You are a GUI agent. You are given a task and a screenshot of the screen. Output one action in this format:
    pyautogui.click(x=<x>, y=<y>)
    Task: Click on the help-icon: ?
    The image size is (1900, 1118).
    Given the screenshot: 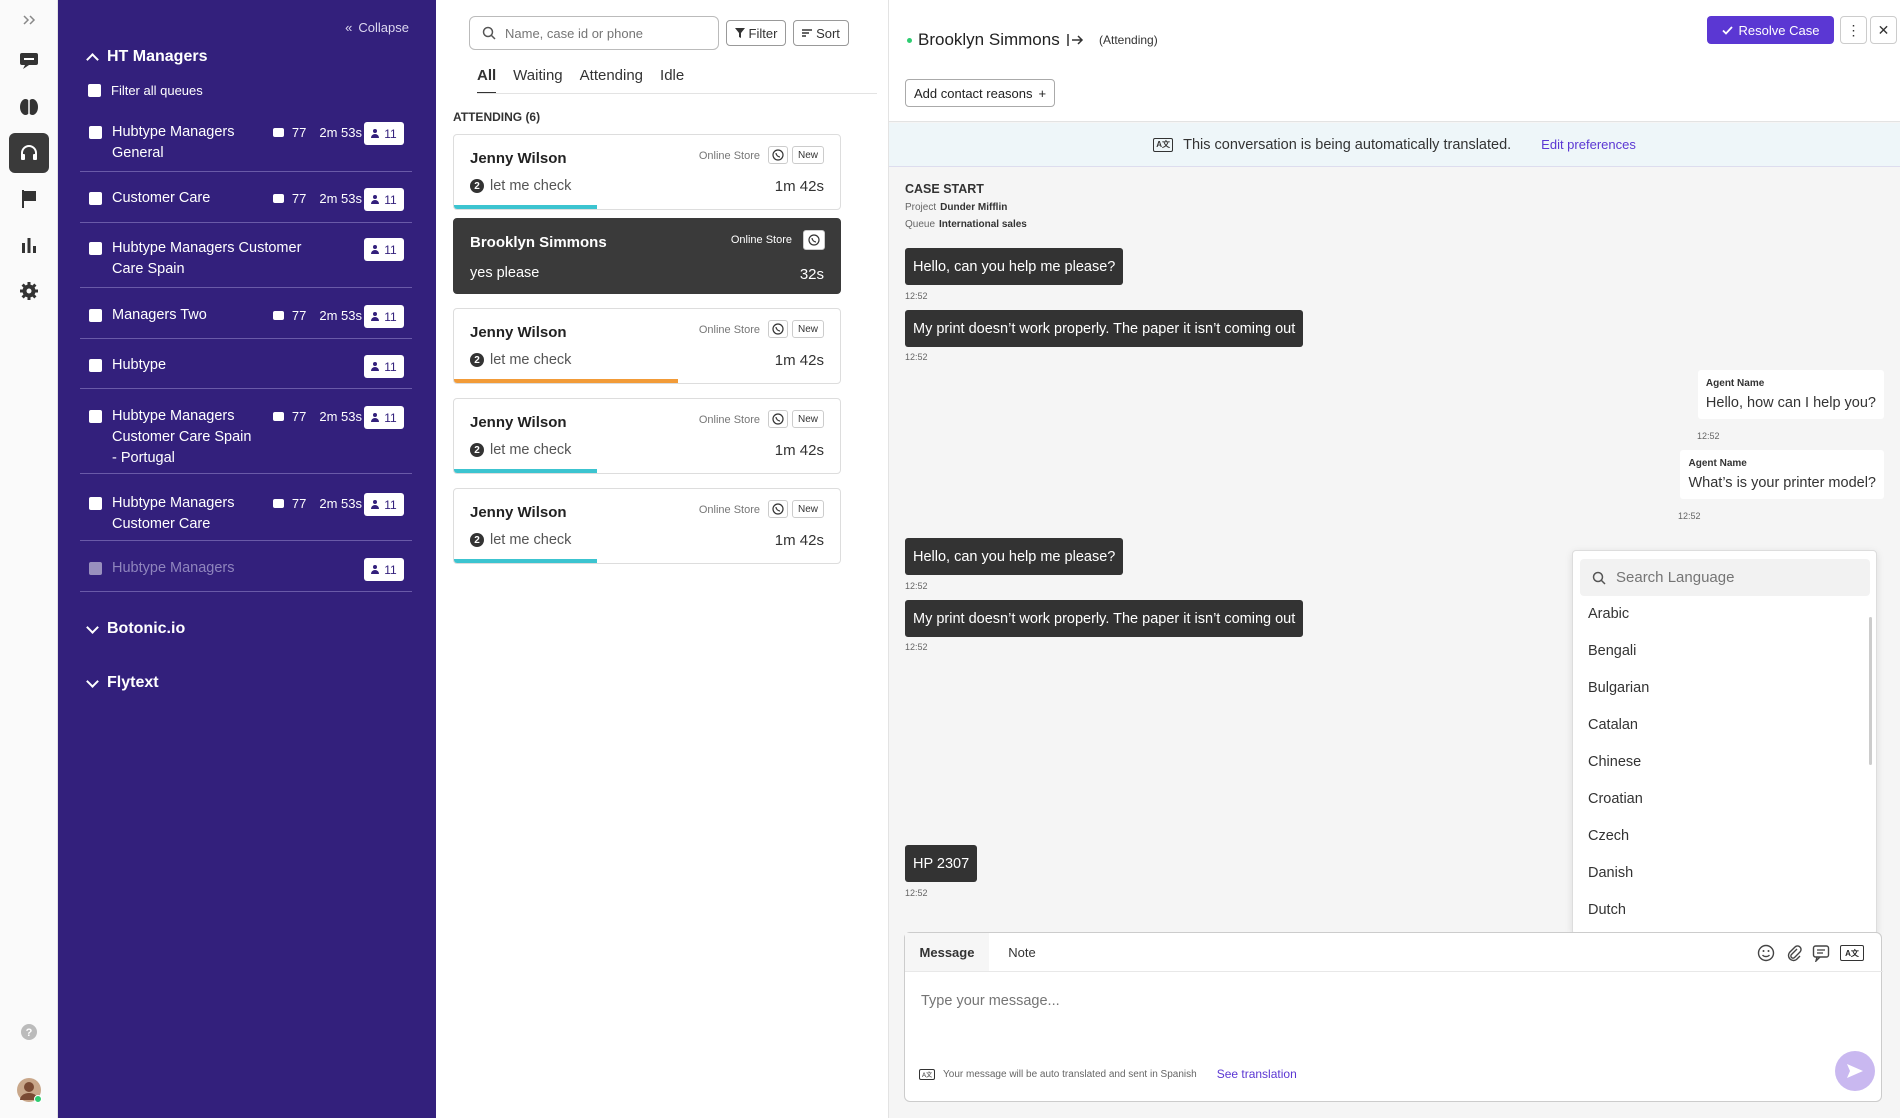 What is the action you would take?
    pyautogui.click(x=29, y=1032)
    